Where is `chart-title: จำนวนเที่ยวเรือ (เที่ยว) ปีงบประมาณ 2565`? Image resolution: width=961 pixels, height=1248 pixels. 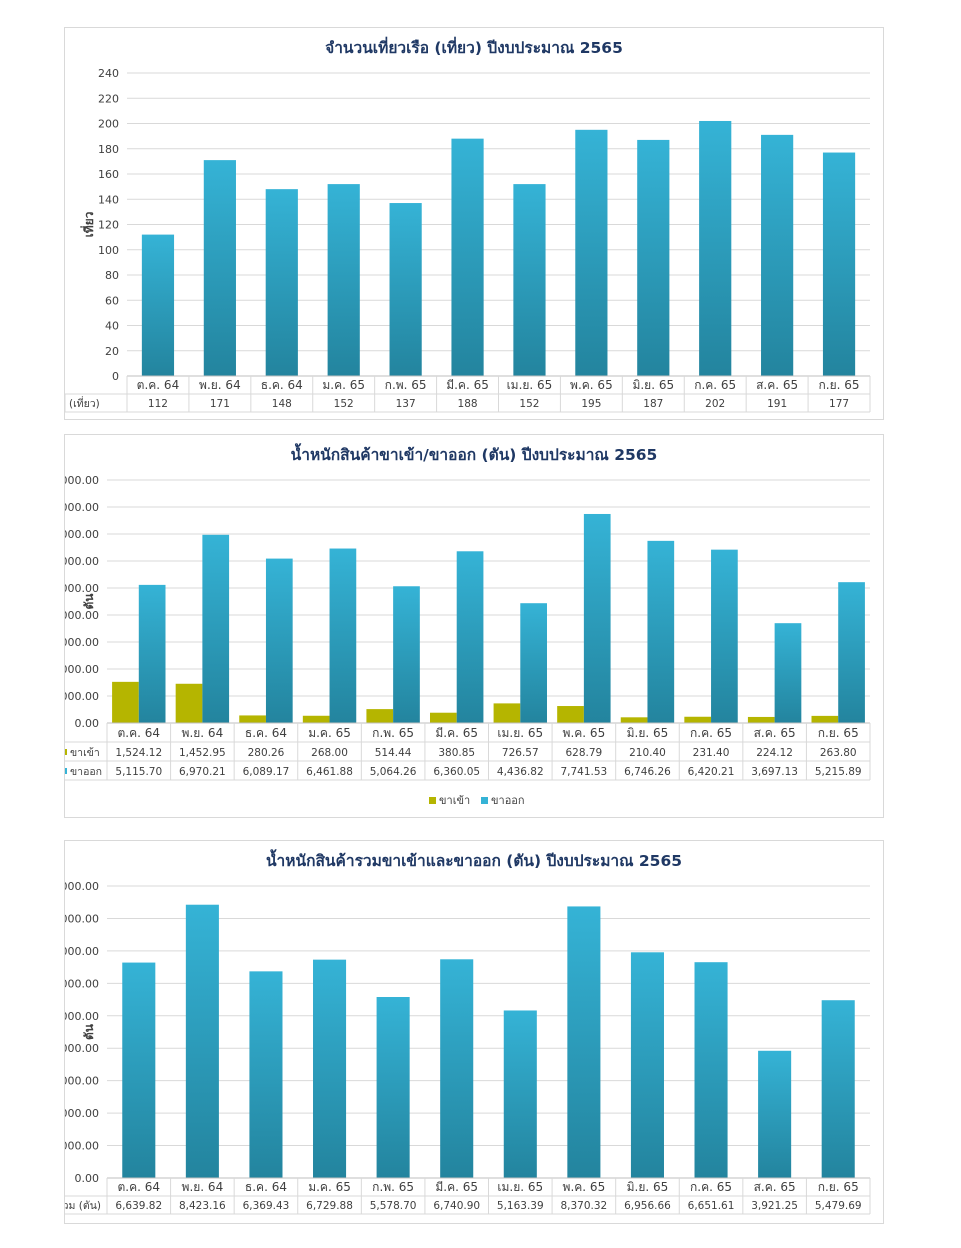
chart-title: จำนวนเที่ยวเรือ (เที่ยว) ปีงบประมาณ 2565 is located at coordinates (474, 46).